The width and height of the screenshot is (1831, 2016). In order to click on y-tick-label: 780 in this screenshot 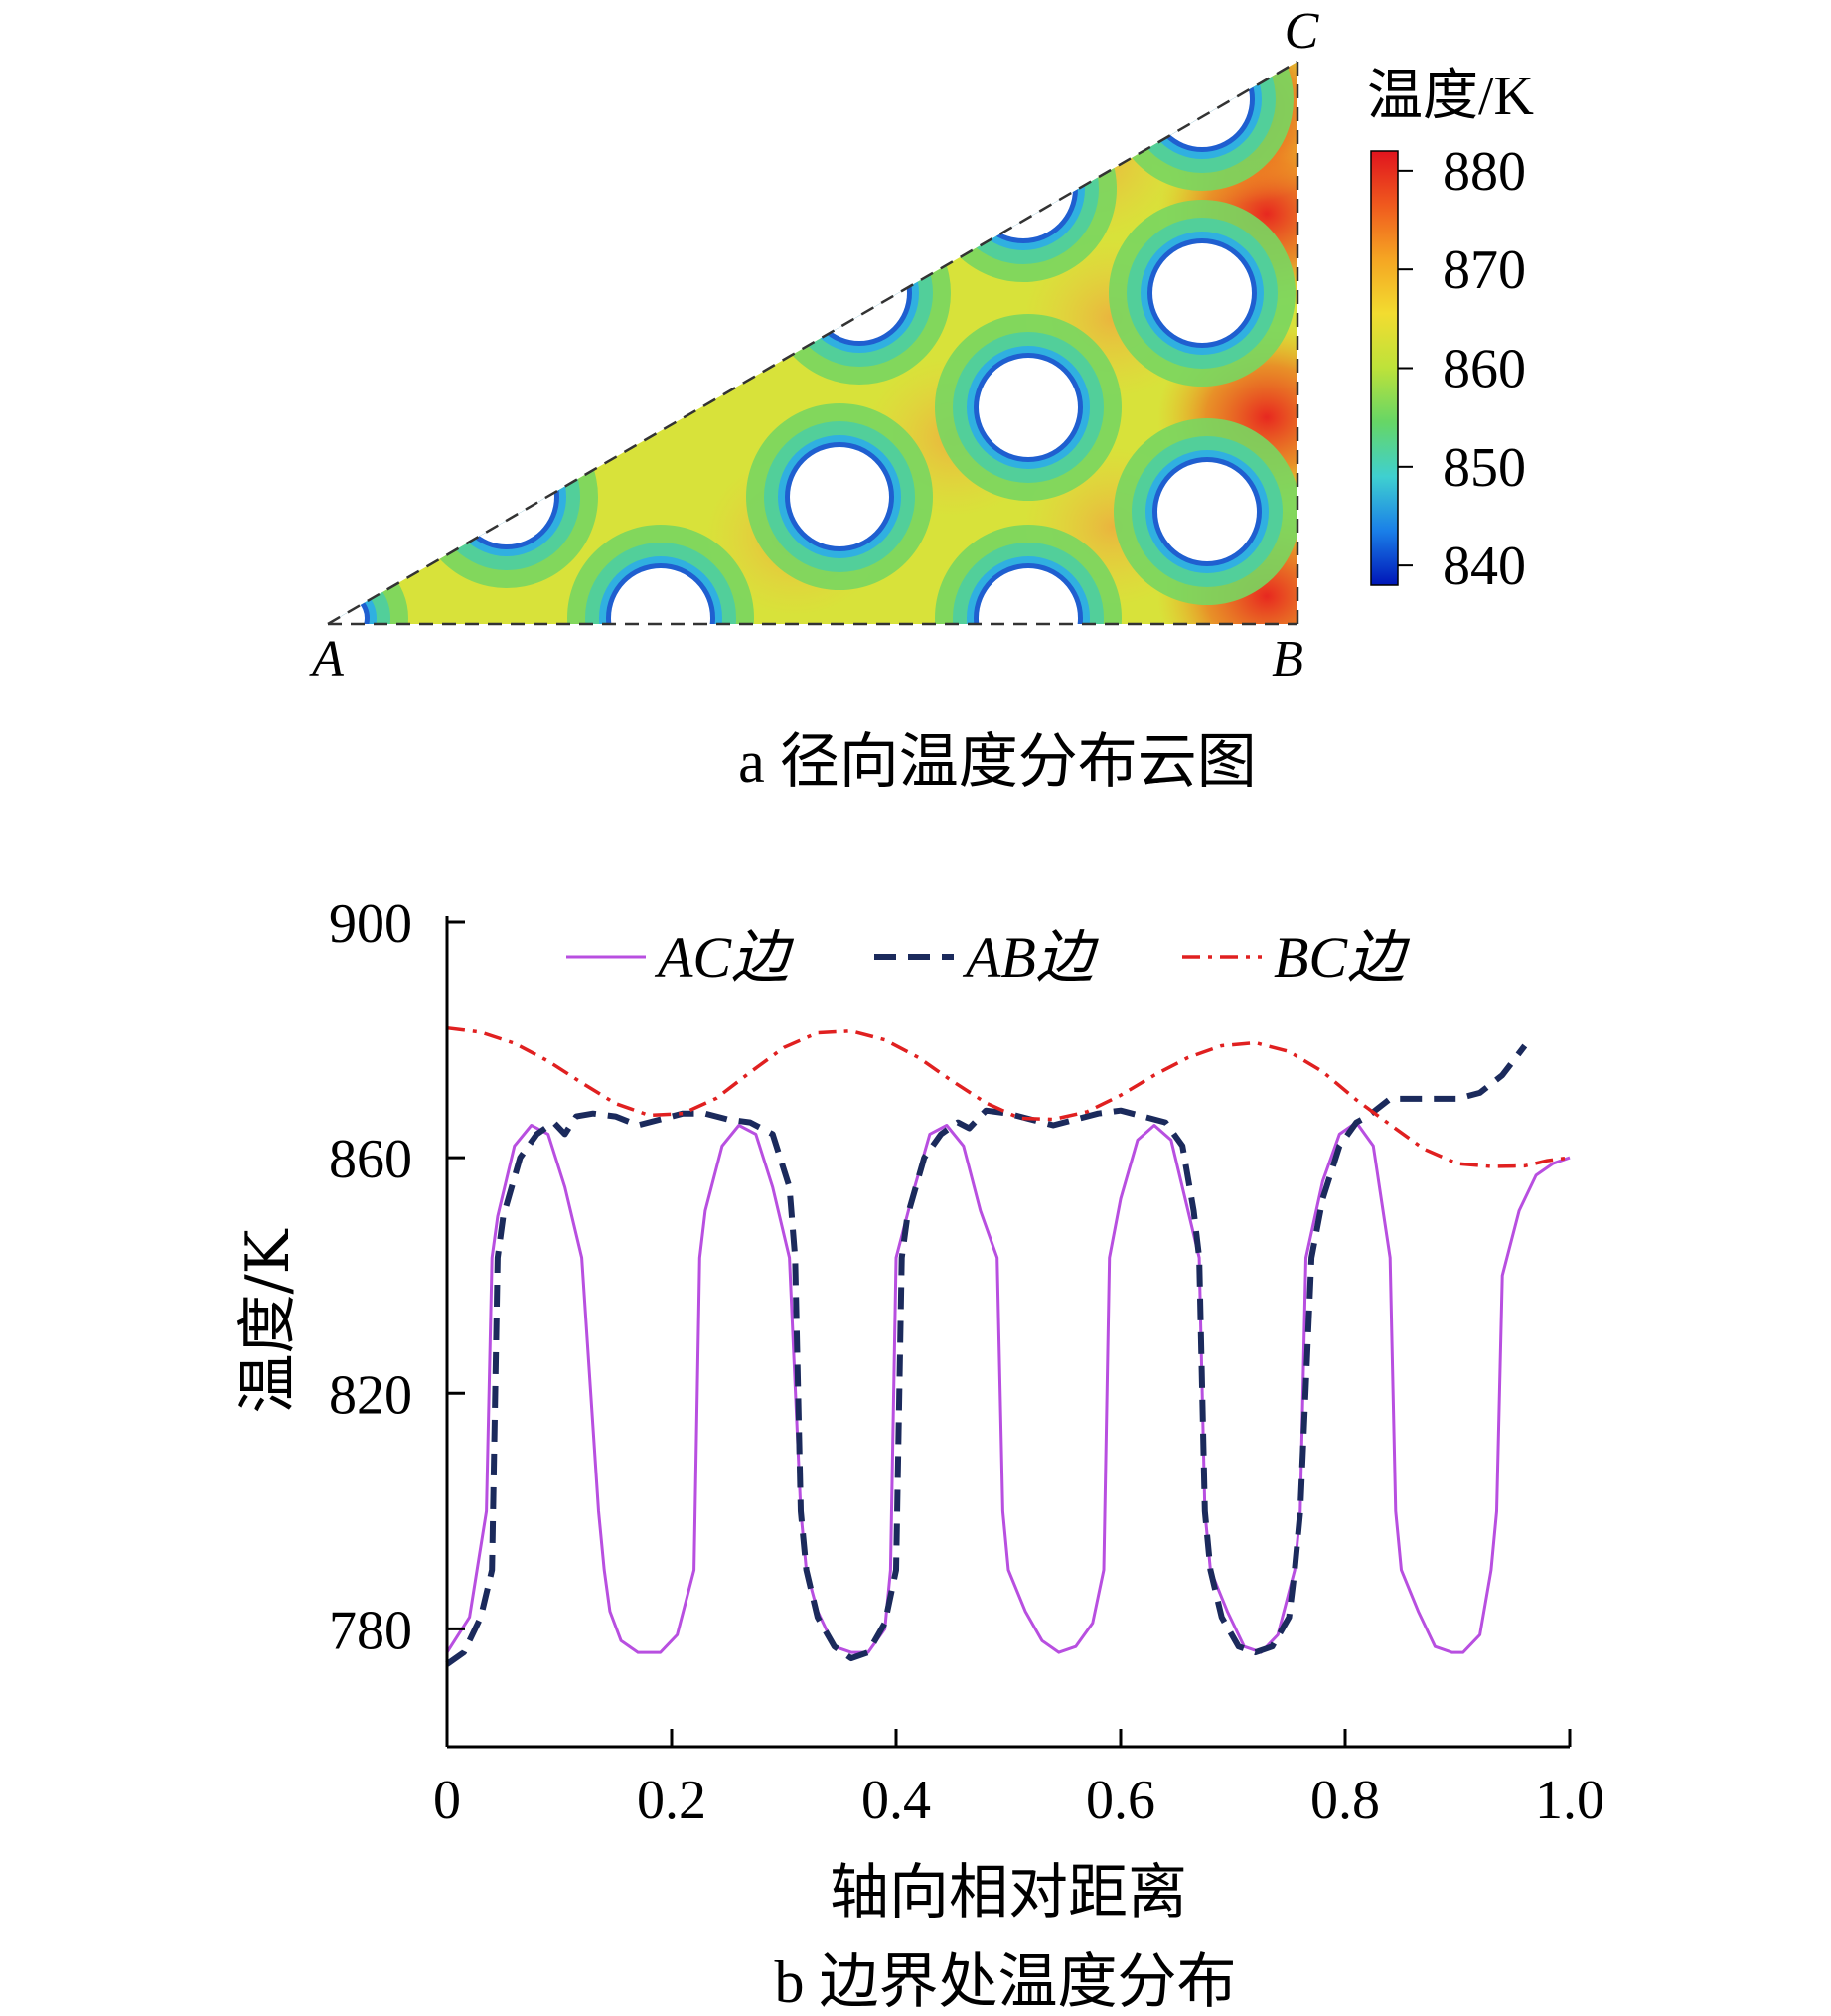, I will do `click(370, 1631)`.